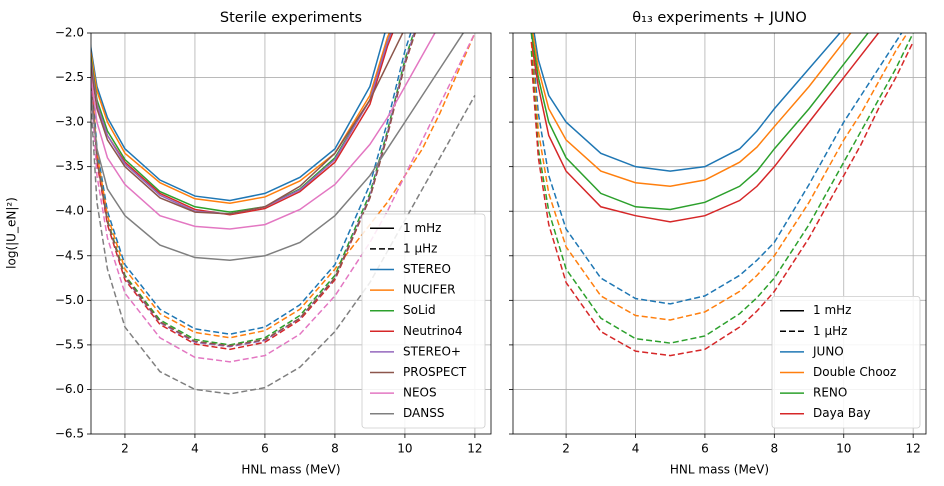 The width and height of the screenshot is (944, 486). Describe the element at coordinates (69, 33) in the screenshot. I see `y-tick-label: −2.0` at that location.